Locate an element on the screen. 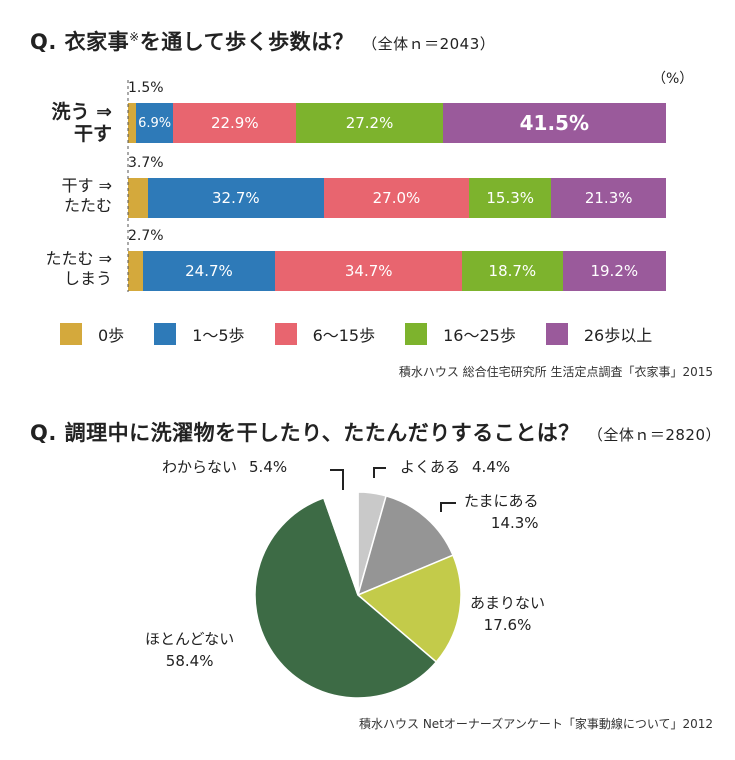 This screenshot has width=735, height=760. bar-segment: 21.3% is located at coordinates (608, 198).